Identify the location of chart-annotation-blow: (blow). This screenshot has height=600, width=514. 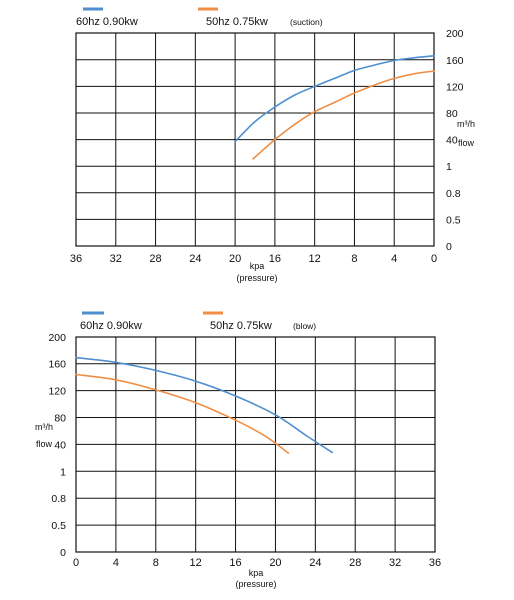
(304, 326).